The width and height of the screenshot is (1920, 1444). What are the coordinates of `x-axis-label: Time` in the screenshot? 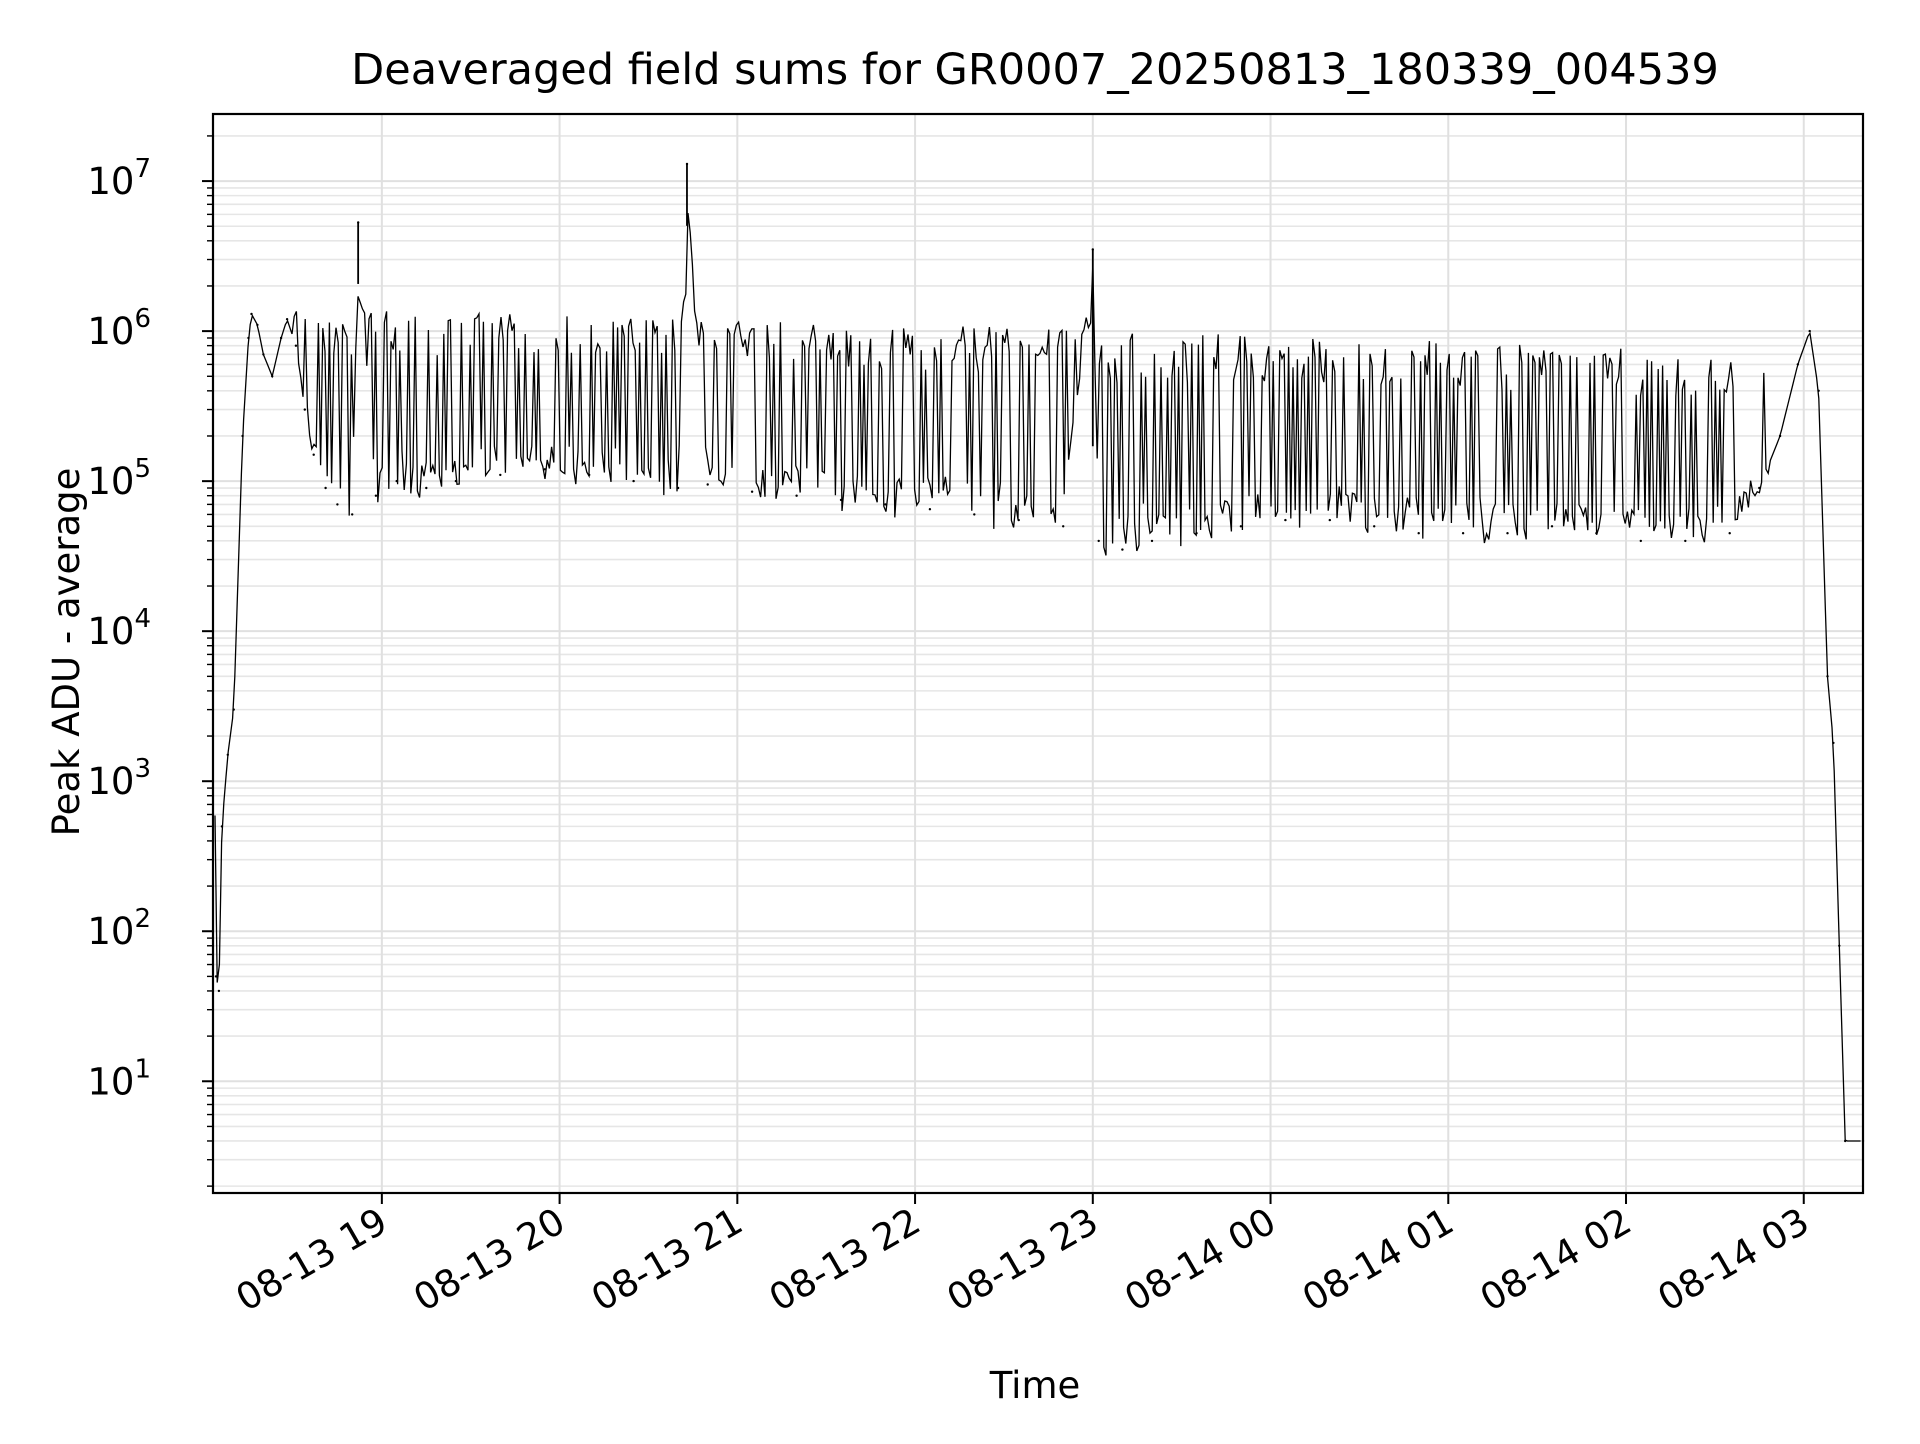 It's located at (1035, 1385).